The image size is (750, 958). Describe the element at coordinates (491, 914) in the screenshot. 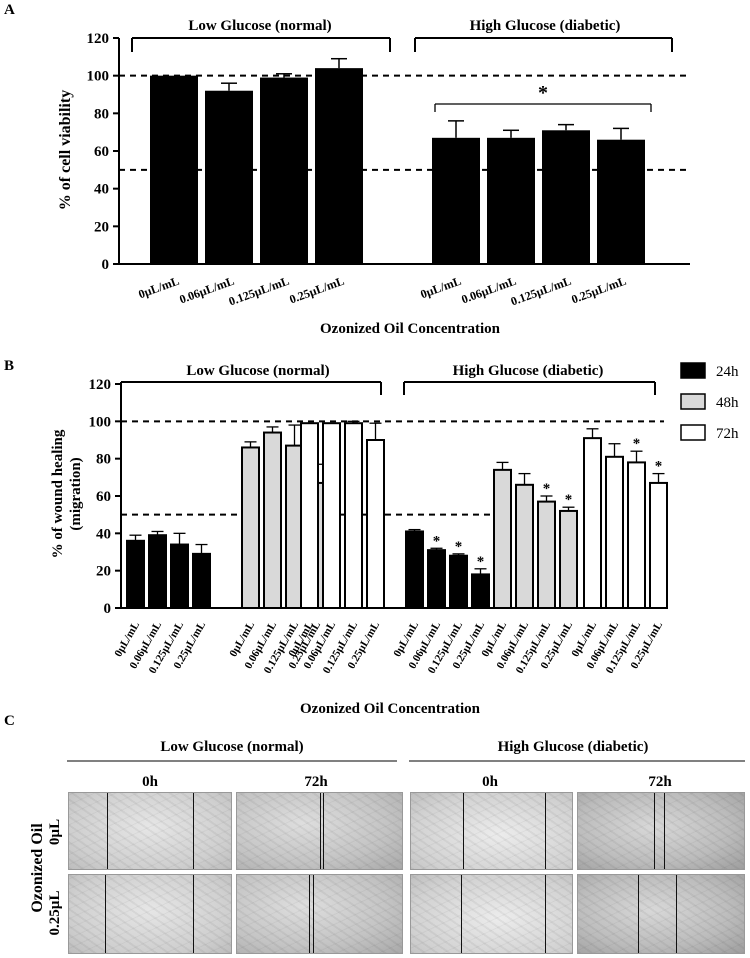

I see `micrograph-high-0h-025ul` at that location.